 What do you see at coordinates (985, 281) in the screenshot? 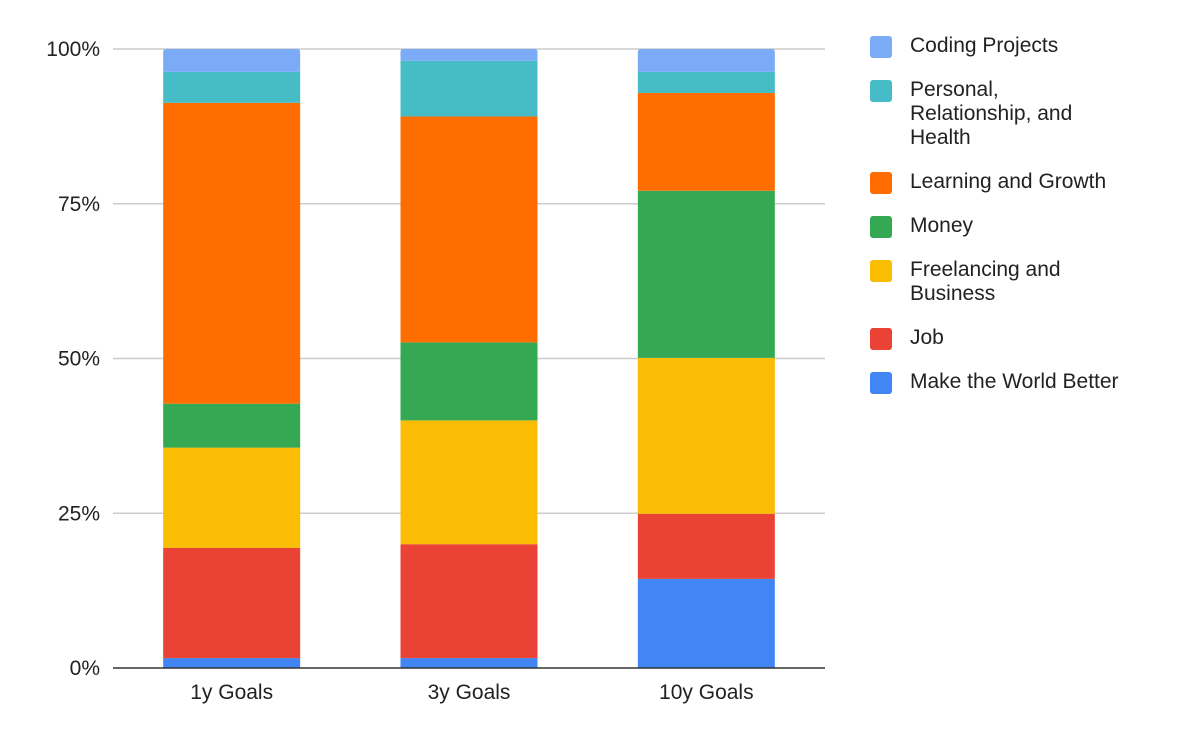
I see `legend-label: Freelancing and Business` at bounding box center [985, 281].